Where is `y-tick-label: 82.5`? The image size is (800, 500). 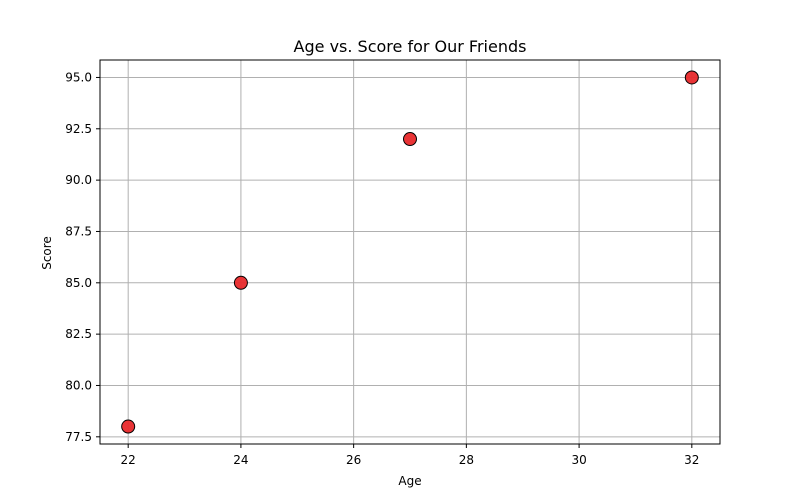 y-tick-label: 82.5 is located at coordinates (78, 334).